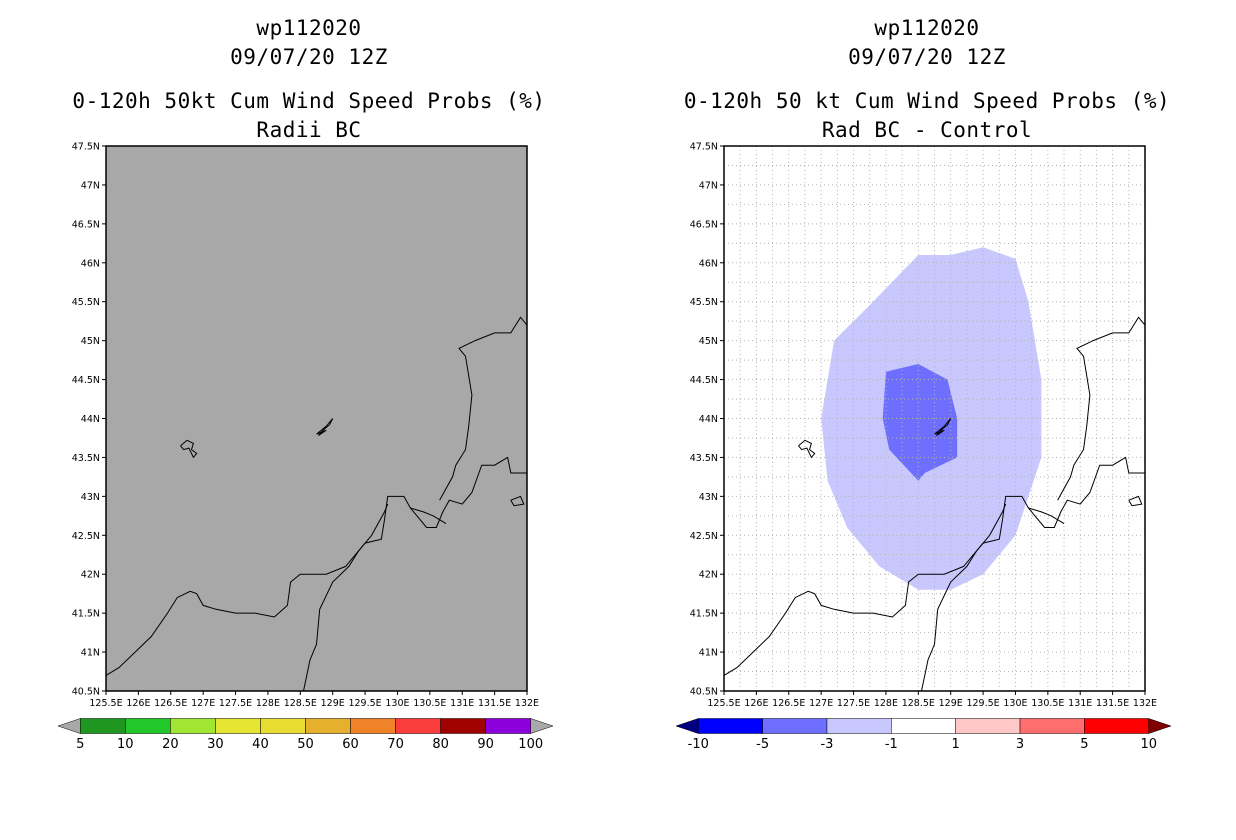 This screenshot has width=1236, height=840. What do you see at coordinates (1020, 744) in the screenshot?
I see `colorbar-label: 3` at bounding box center [1020, 744].